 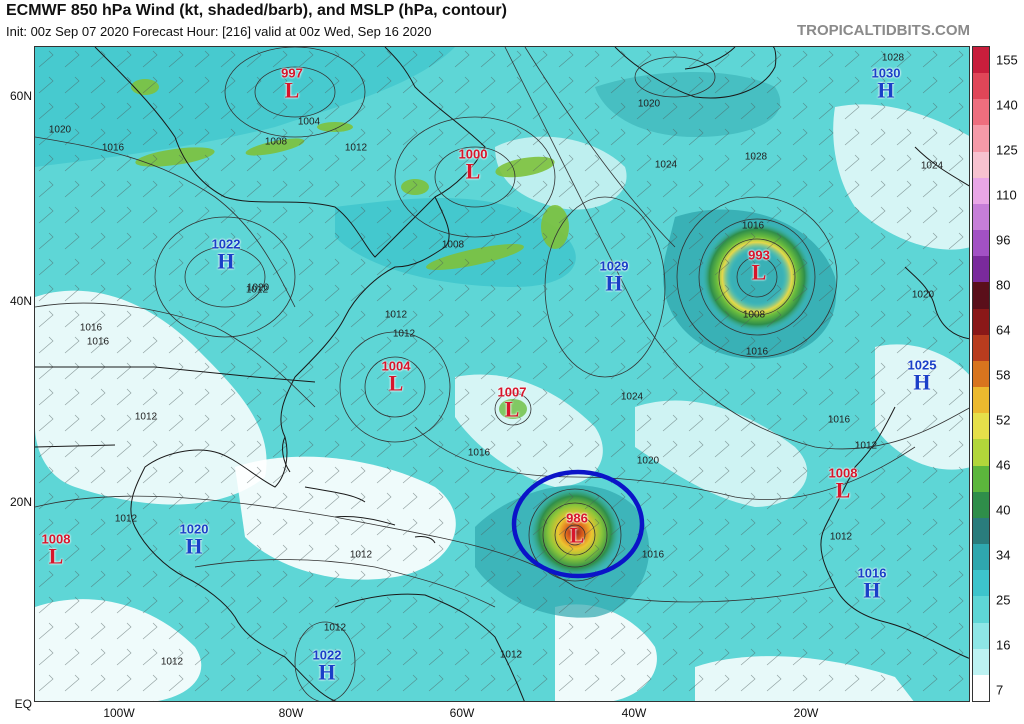 What do you see at coordinates (462, 713) in the screenshot?
I see `lon-label: 60W` at bounding box center [462, 713].